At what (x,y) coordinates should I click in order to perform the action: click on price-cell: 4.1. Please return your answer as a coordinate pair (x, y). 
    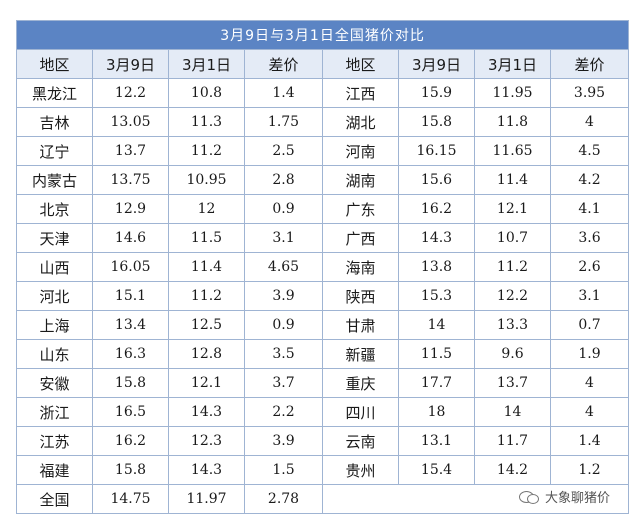
    Looking at the image, I should click on (589, 209).